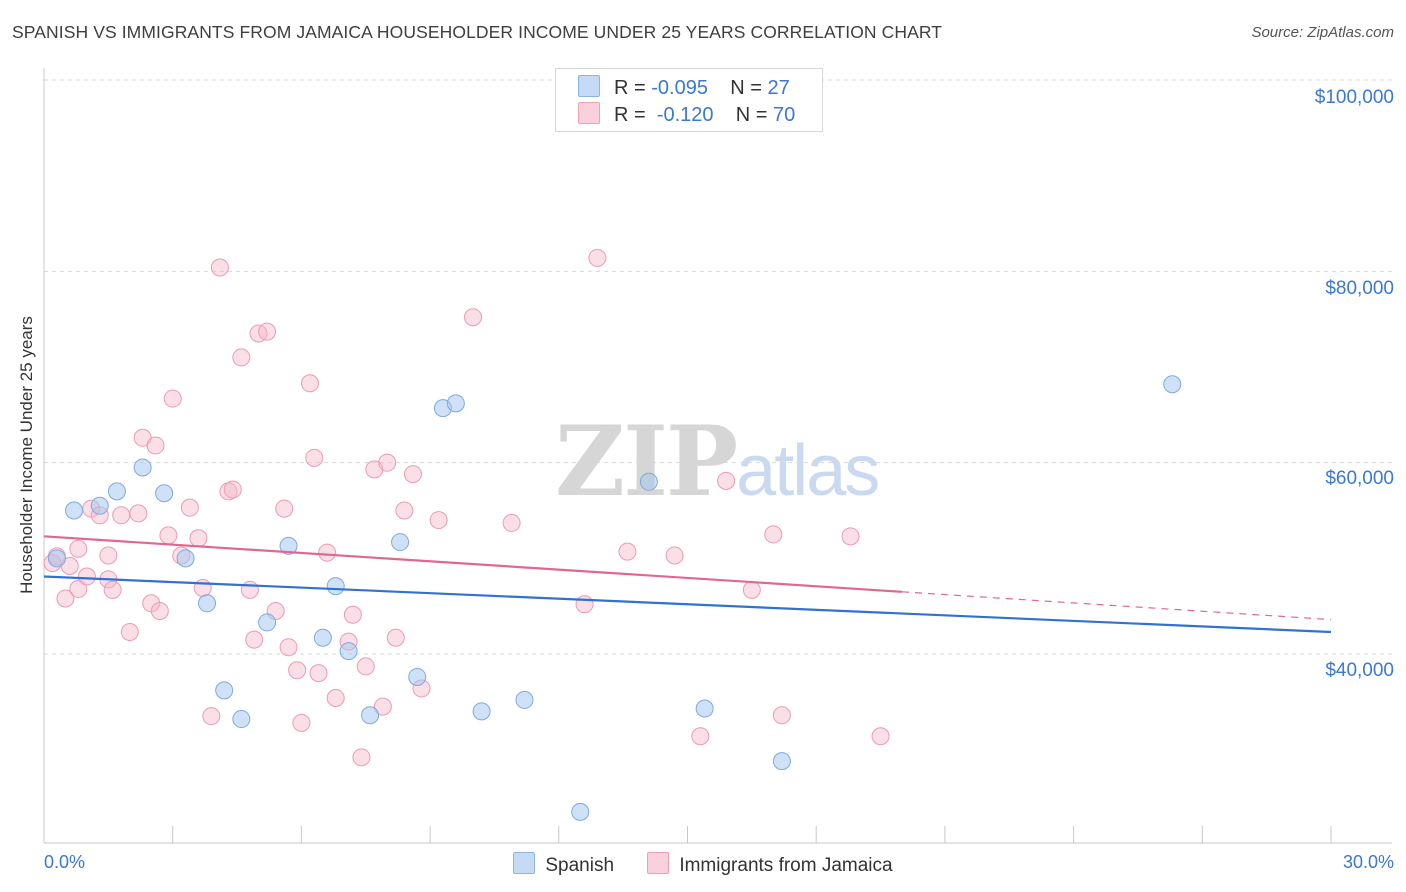 The image size is (1406, 892). I want to click on correlation-legend: R = -0.095 N = 27 R = -0.120 N = 70, so click(689, 100).